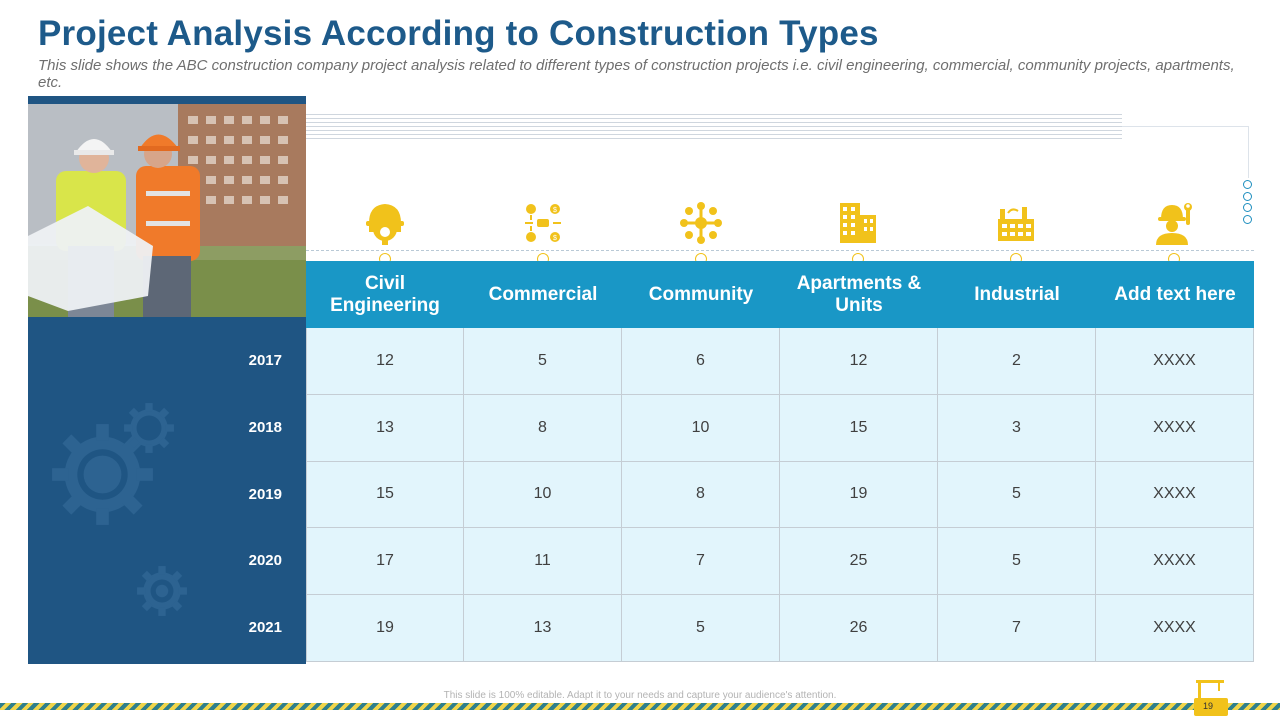 The image size is (1280, 720). I want to click on column-header: Industrial, so click(1017, 294).